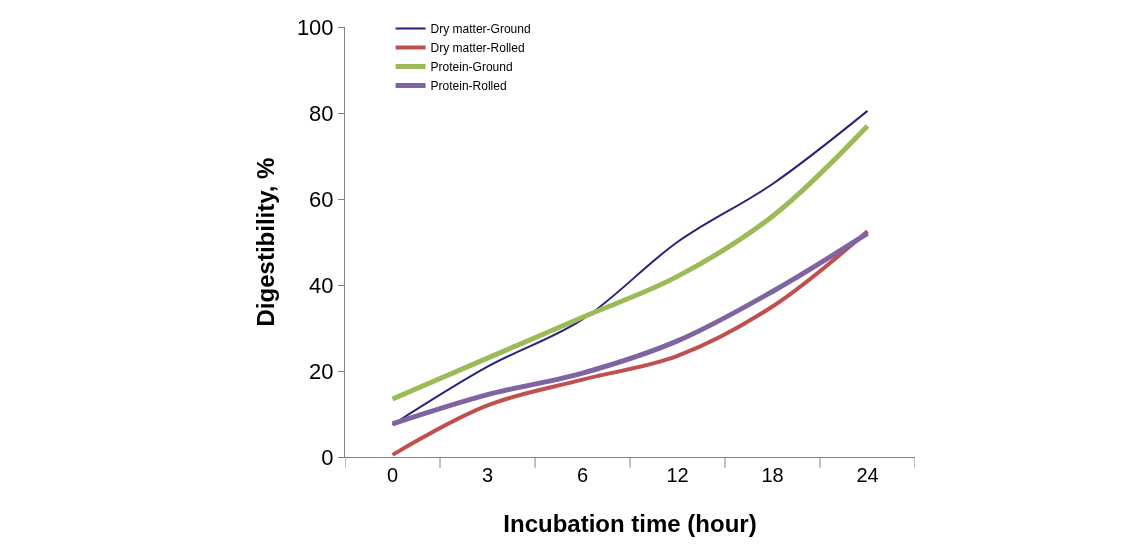  I want to click on legend-label: Protein-Rolled, so click(468, 86).